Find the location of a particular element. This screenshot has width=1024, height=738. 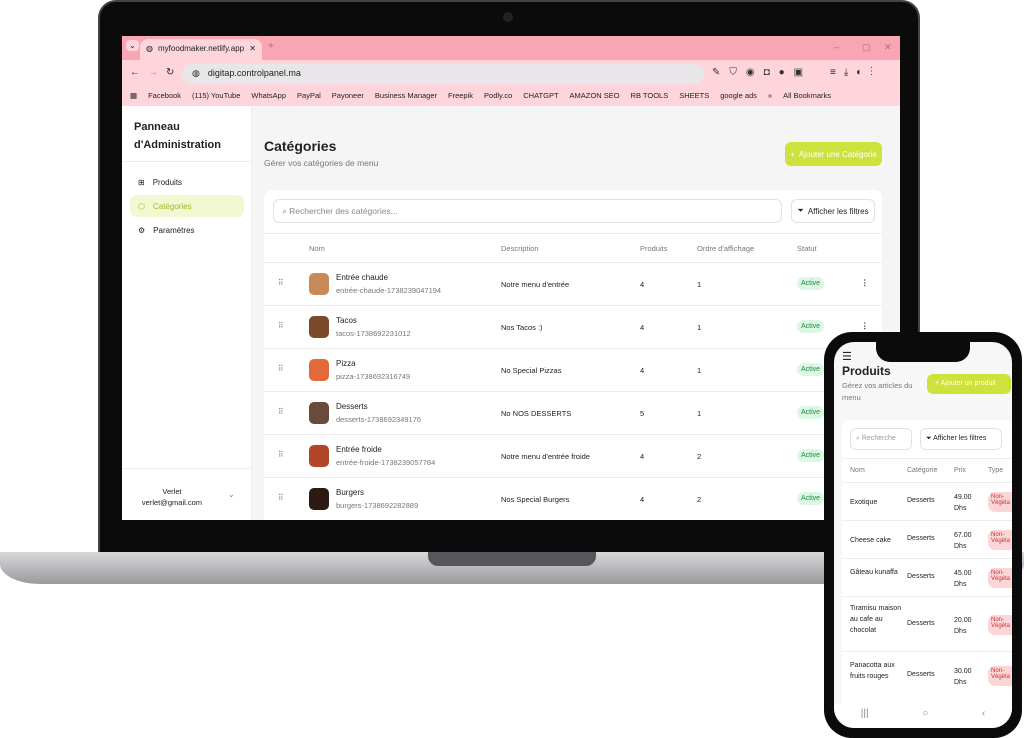

recents-icon: ||| is located at coordinates (864, 713).